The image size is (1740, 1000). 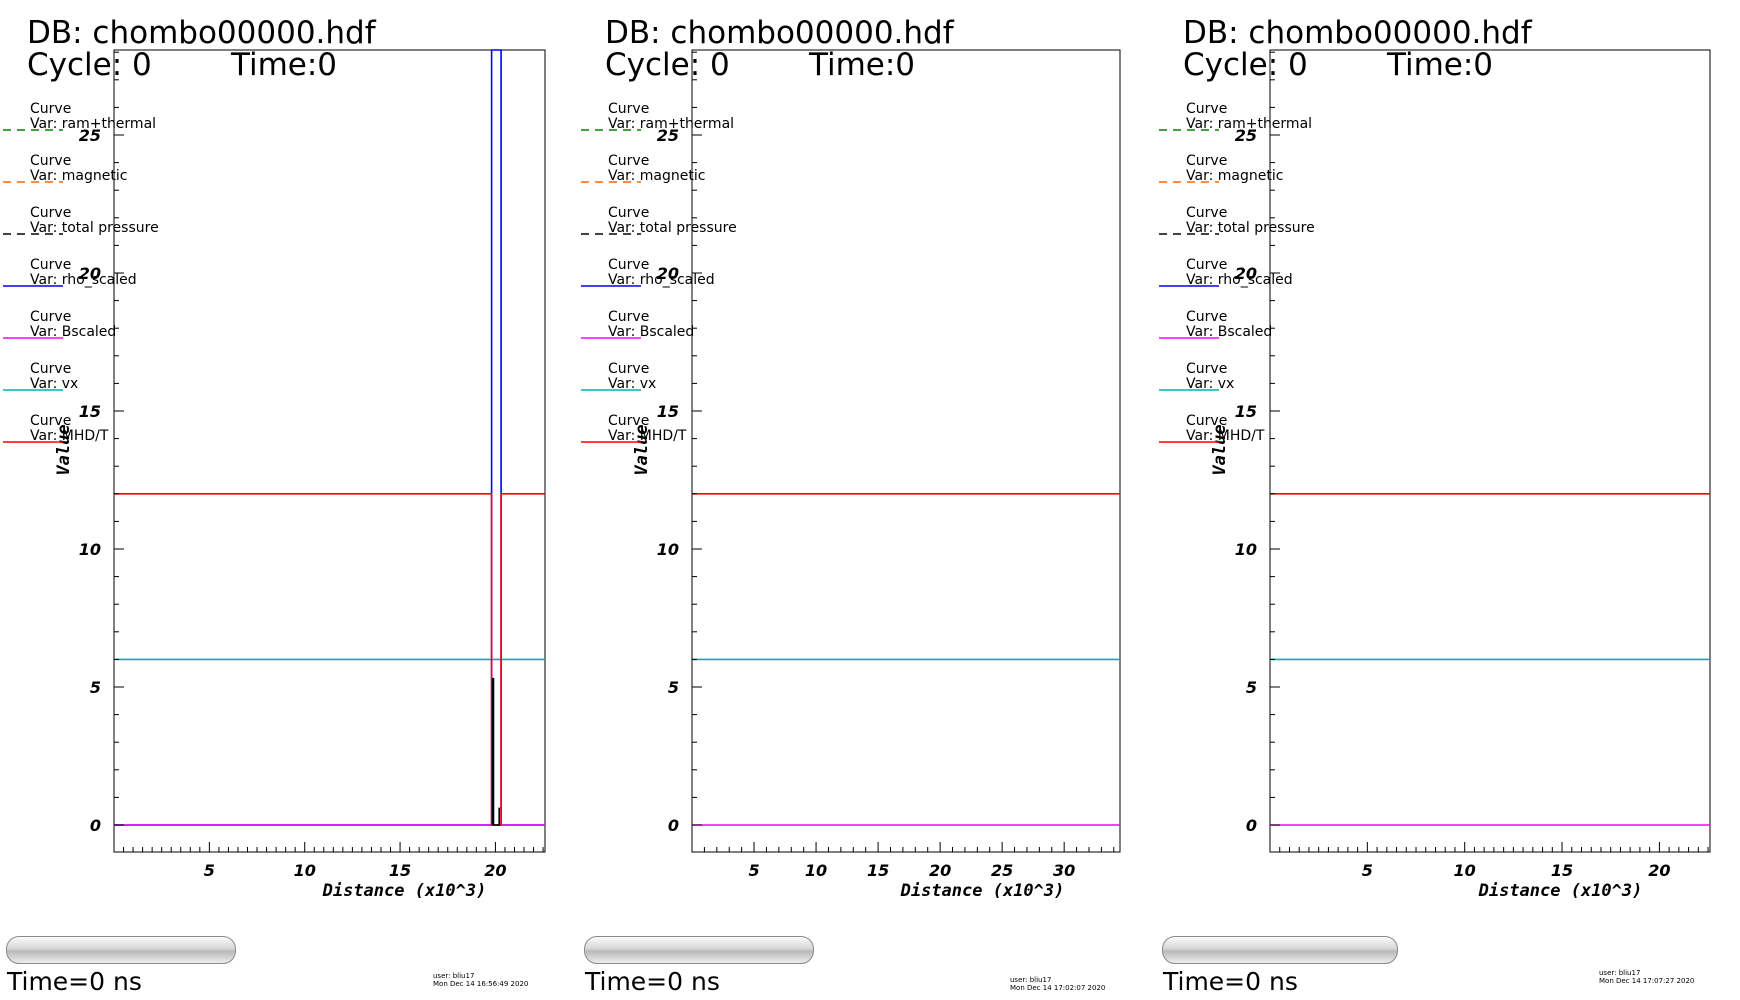 What do you see at coordinates (657, 176) in the screenshot?
I see `legend-var-label: Var: magnetic` at bounding box center [657, 176].